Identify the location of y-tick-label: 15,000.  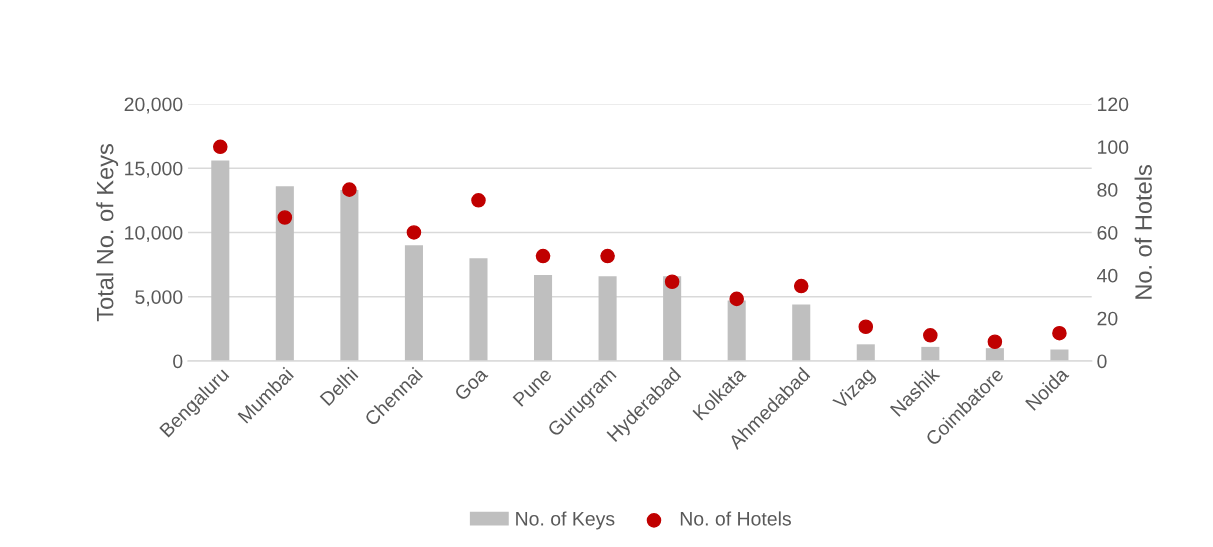
(154, 169).